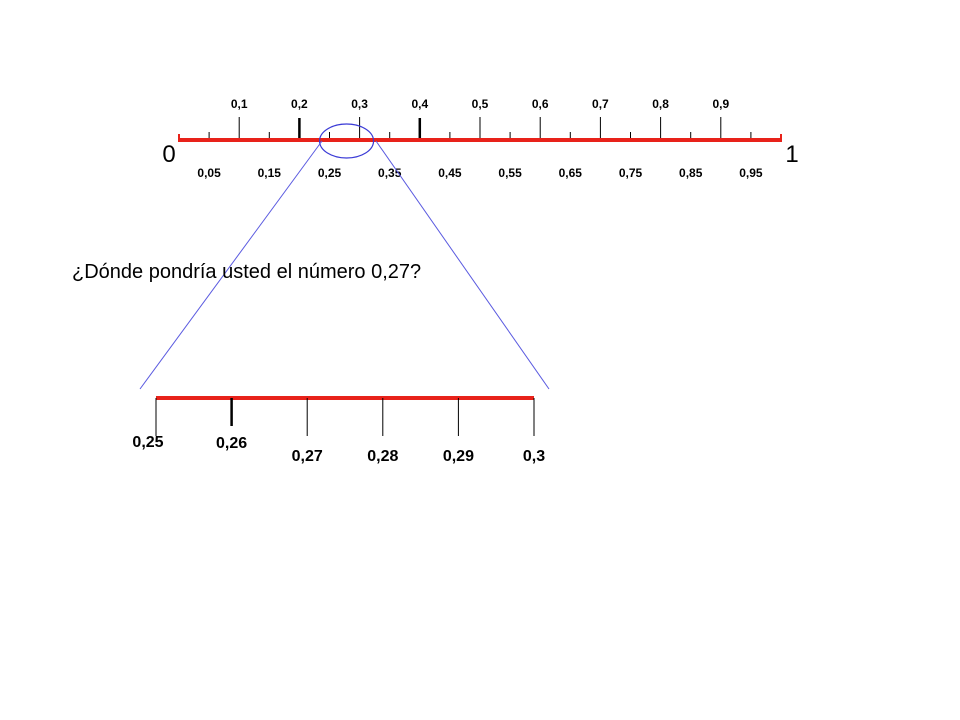  Describe the element at coordinates (458, 456) in the screenshot. I see `zoom-tick-label: 0,29` at that location.